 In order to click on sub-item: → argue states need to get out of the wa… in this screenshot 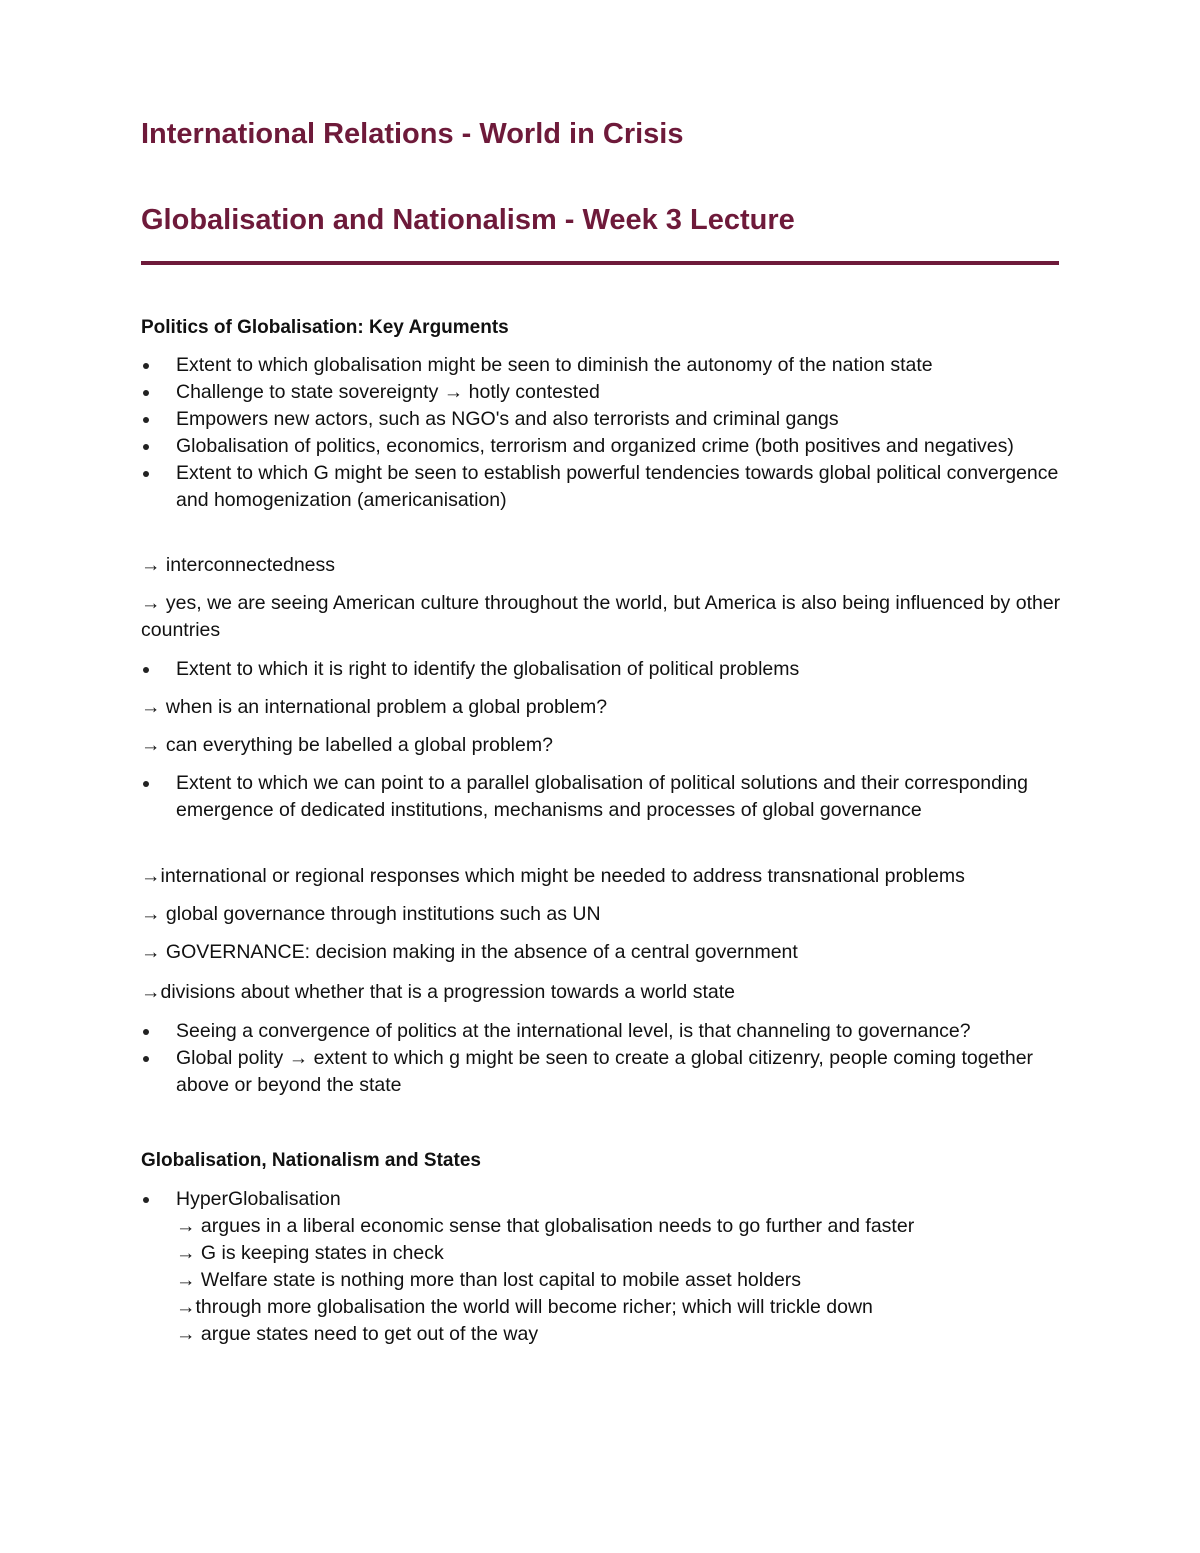, I will do `click(357, 1334)`.